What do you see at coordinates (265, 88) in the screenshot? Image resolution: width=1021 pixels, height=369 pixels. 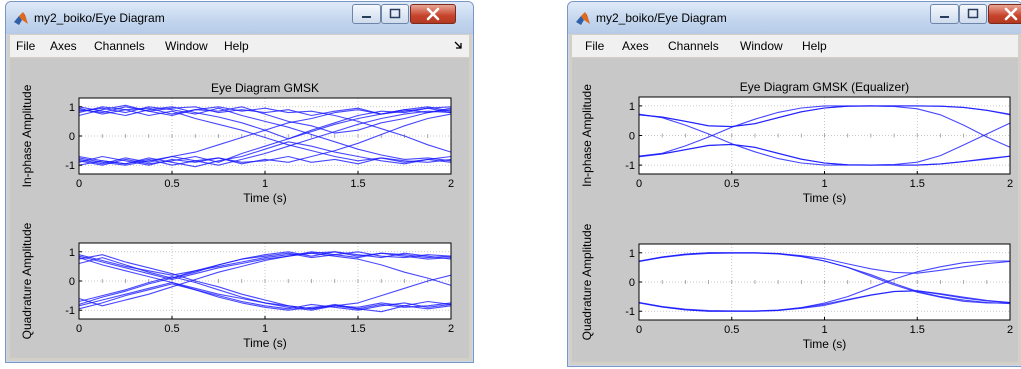 I see `plot-title: Eye Diagram GMSK` at bounding box center [265, 88].